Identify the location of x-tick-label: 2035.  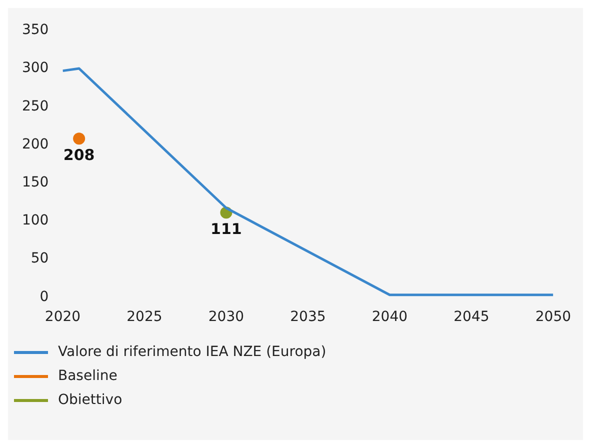
(308, 317).